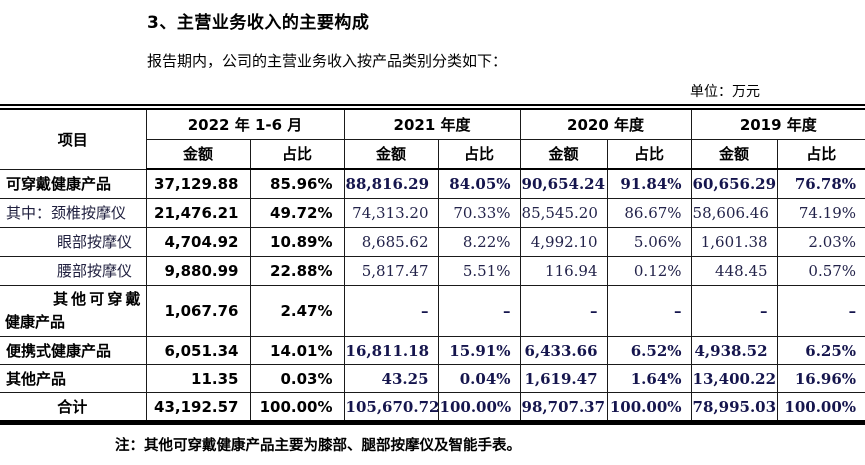  I want to click on amount-header-2020: 金额, so click(563, 154).